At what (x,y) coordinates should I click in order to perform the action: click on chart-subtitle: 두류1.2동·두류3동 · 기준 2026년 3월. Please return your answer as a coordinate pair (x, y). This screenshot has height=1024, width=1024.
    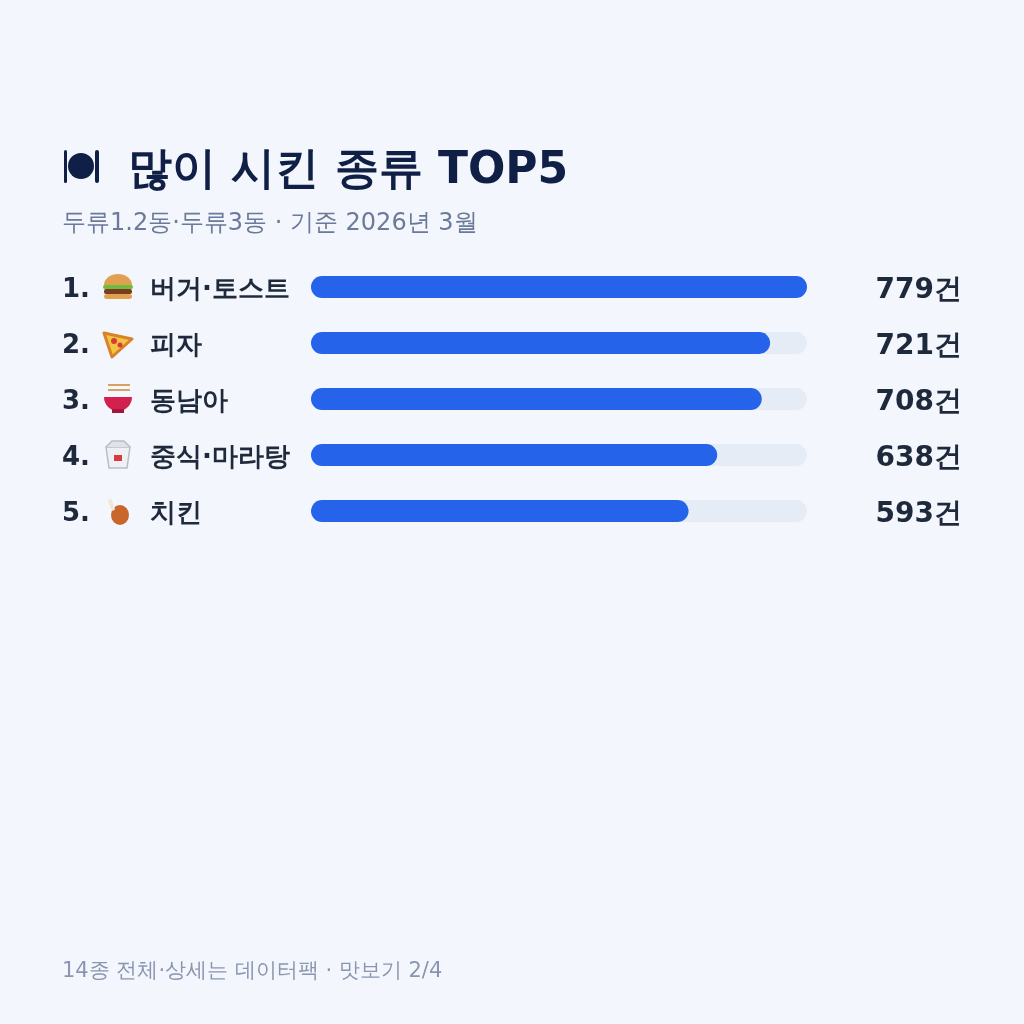
    Looking at the image, I should click on (270, 222).